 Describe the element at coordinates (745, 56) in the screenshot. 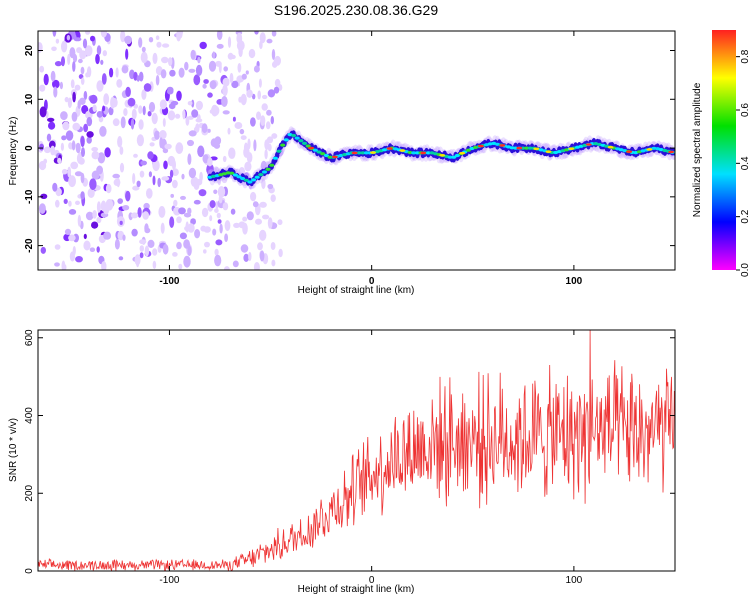

I see `colorbar-tick-label: 0.8` at that location.